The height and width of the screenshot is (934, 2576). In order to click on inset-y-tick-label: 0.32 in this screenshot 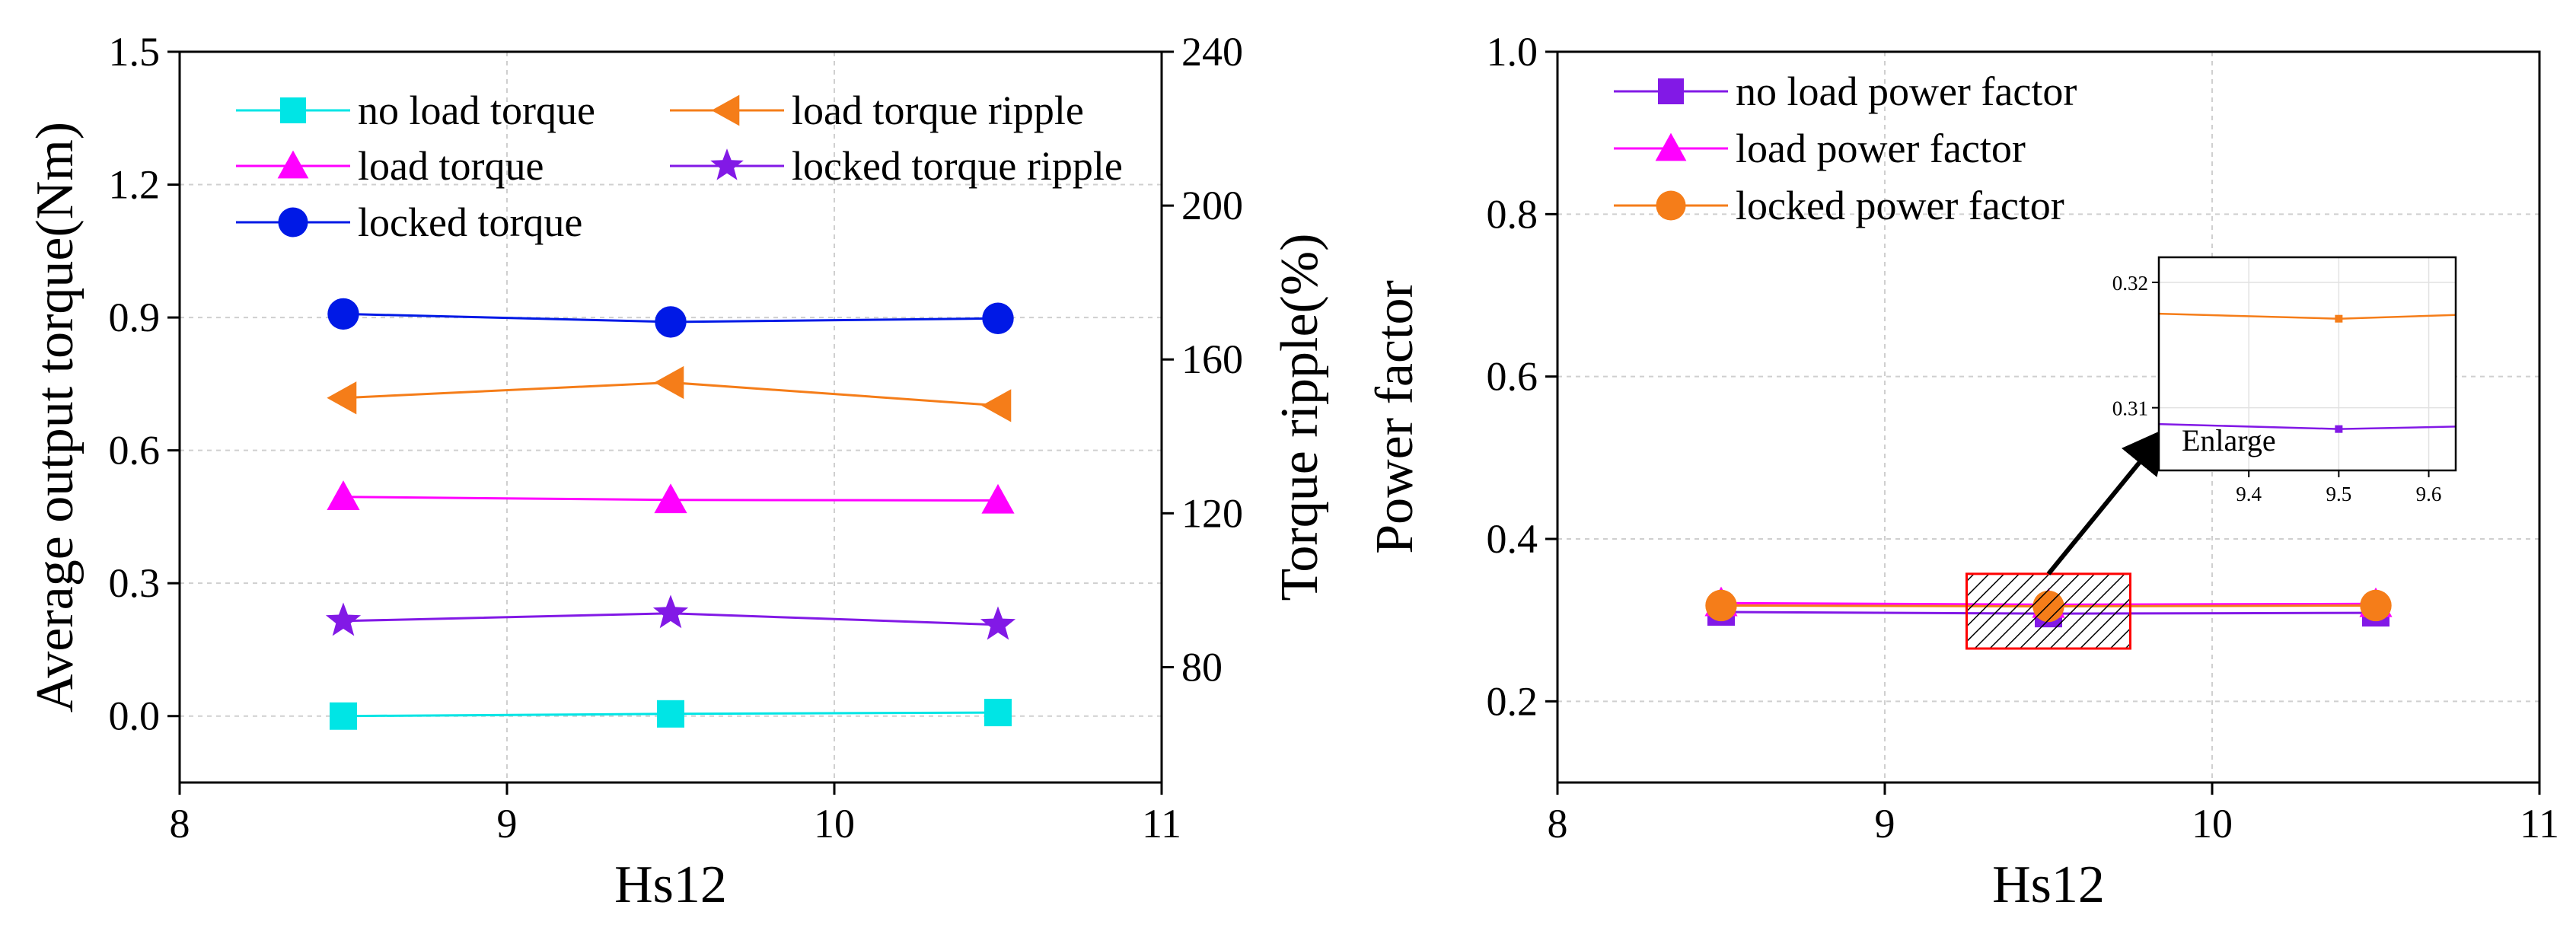, I will do `click(2130, 283)`.